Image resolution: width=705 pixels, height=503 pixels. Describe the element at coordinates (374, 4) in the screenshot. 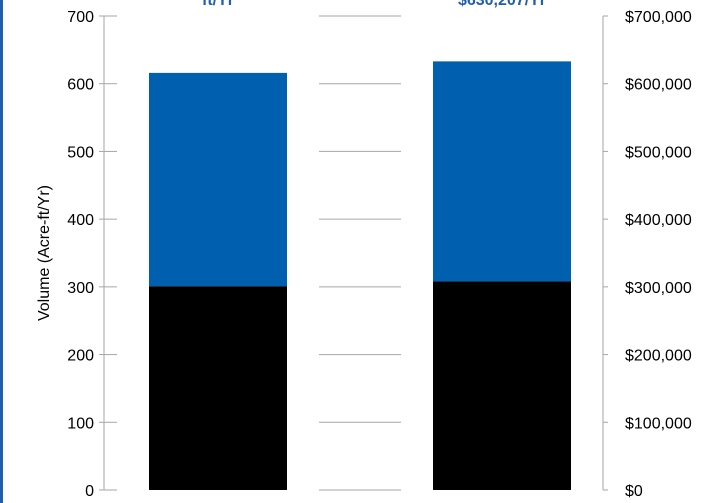

I see `top-labels: ft/Yr $630,207/Yr` at that location.